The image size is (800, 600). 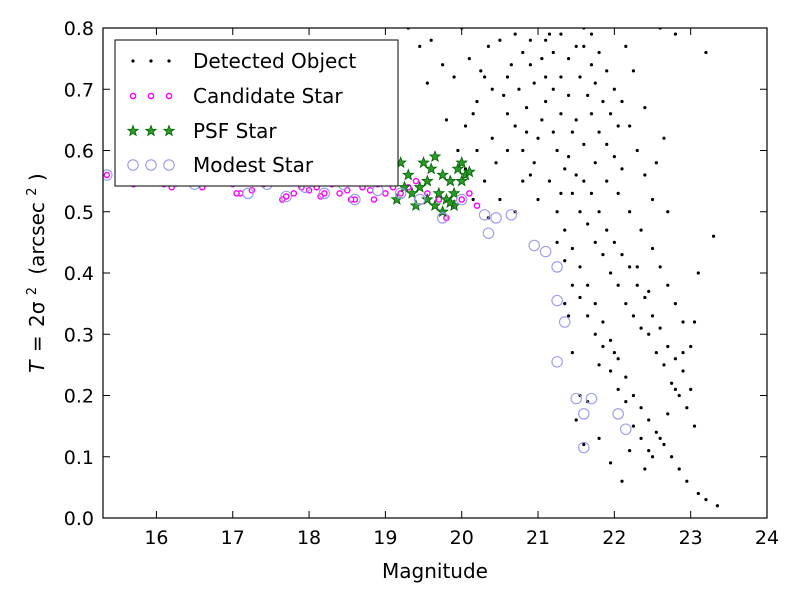 I want to click on legend-label-candidate: Candidate Star, so click(x=268, y=96).